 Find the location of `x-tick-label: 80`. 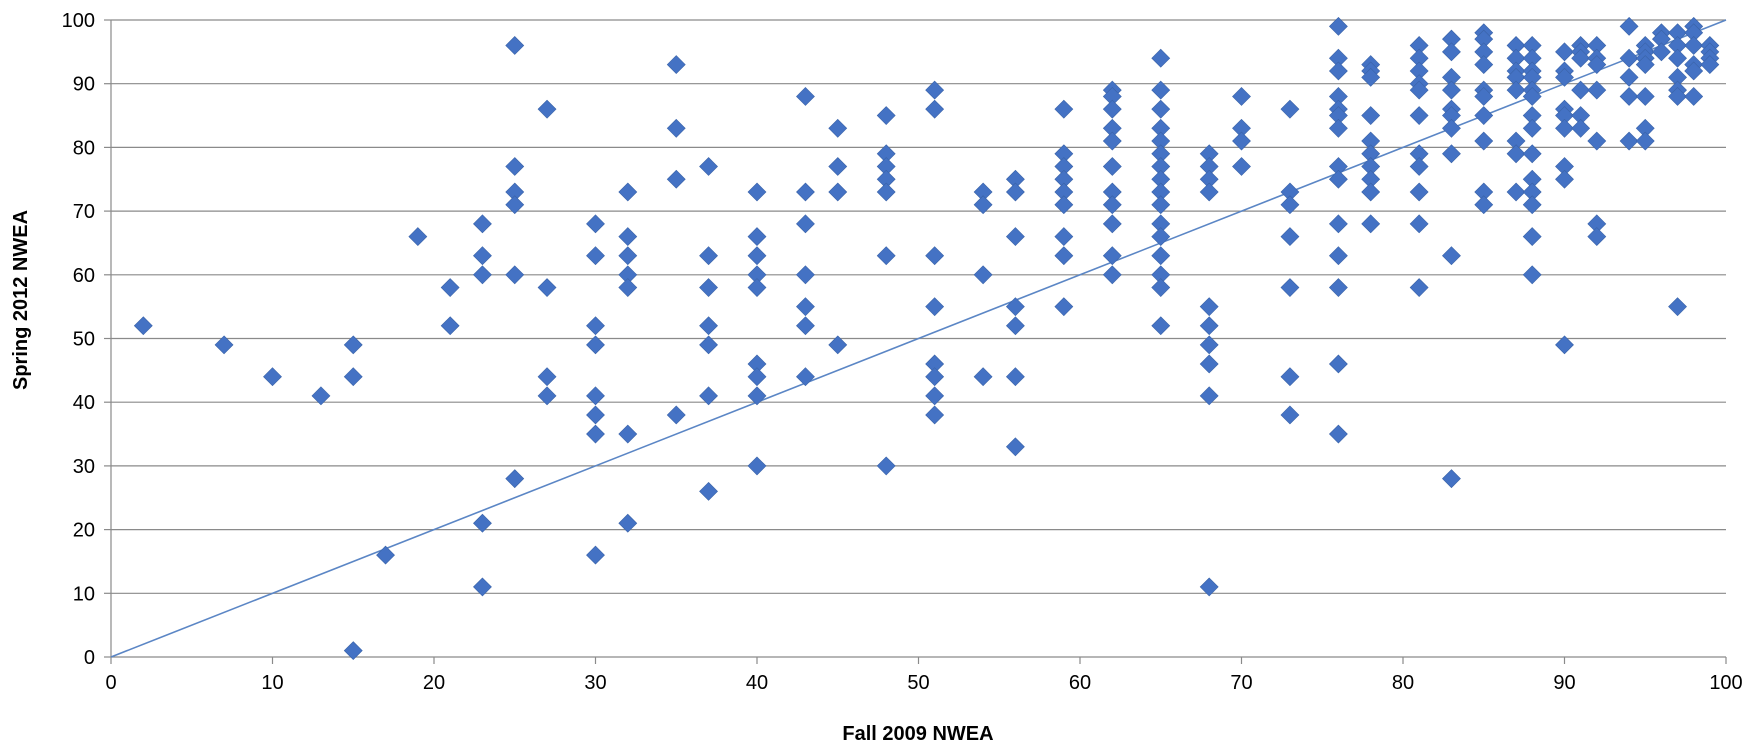

x-tick-label: 80 is located at coordinates (1403, 683).